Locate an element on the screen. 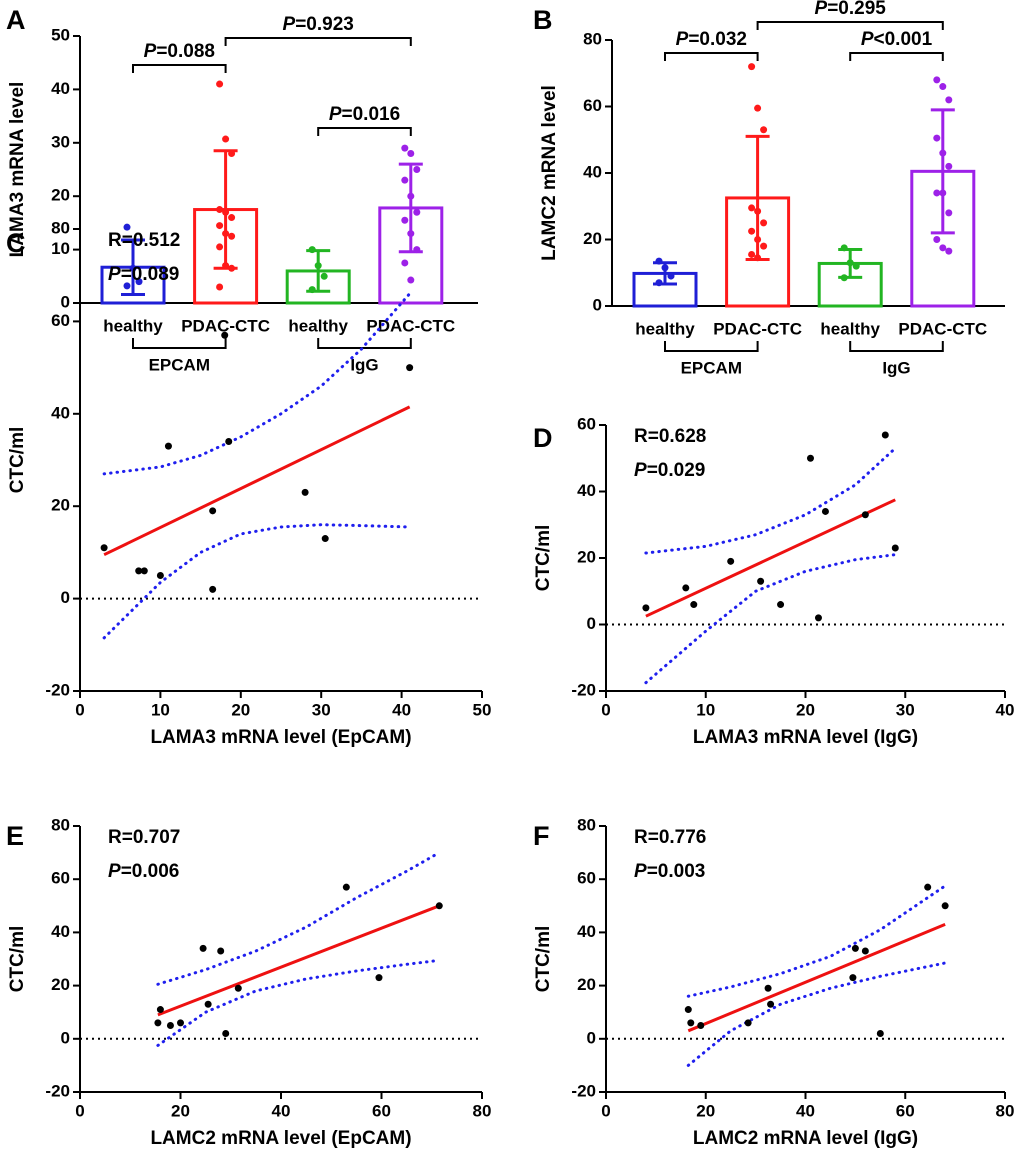 The width and height of the screenshot is (1020, 1163). group-bracket is located at coordinates (711, 346).